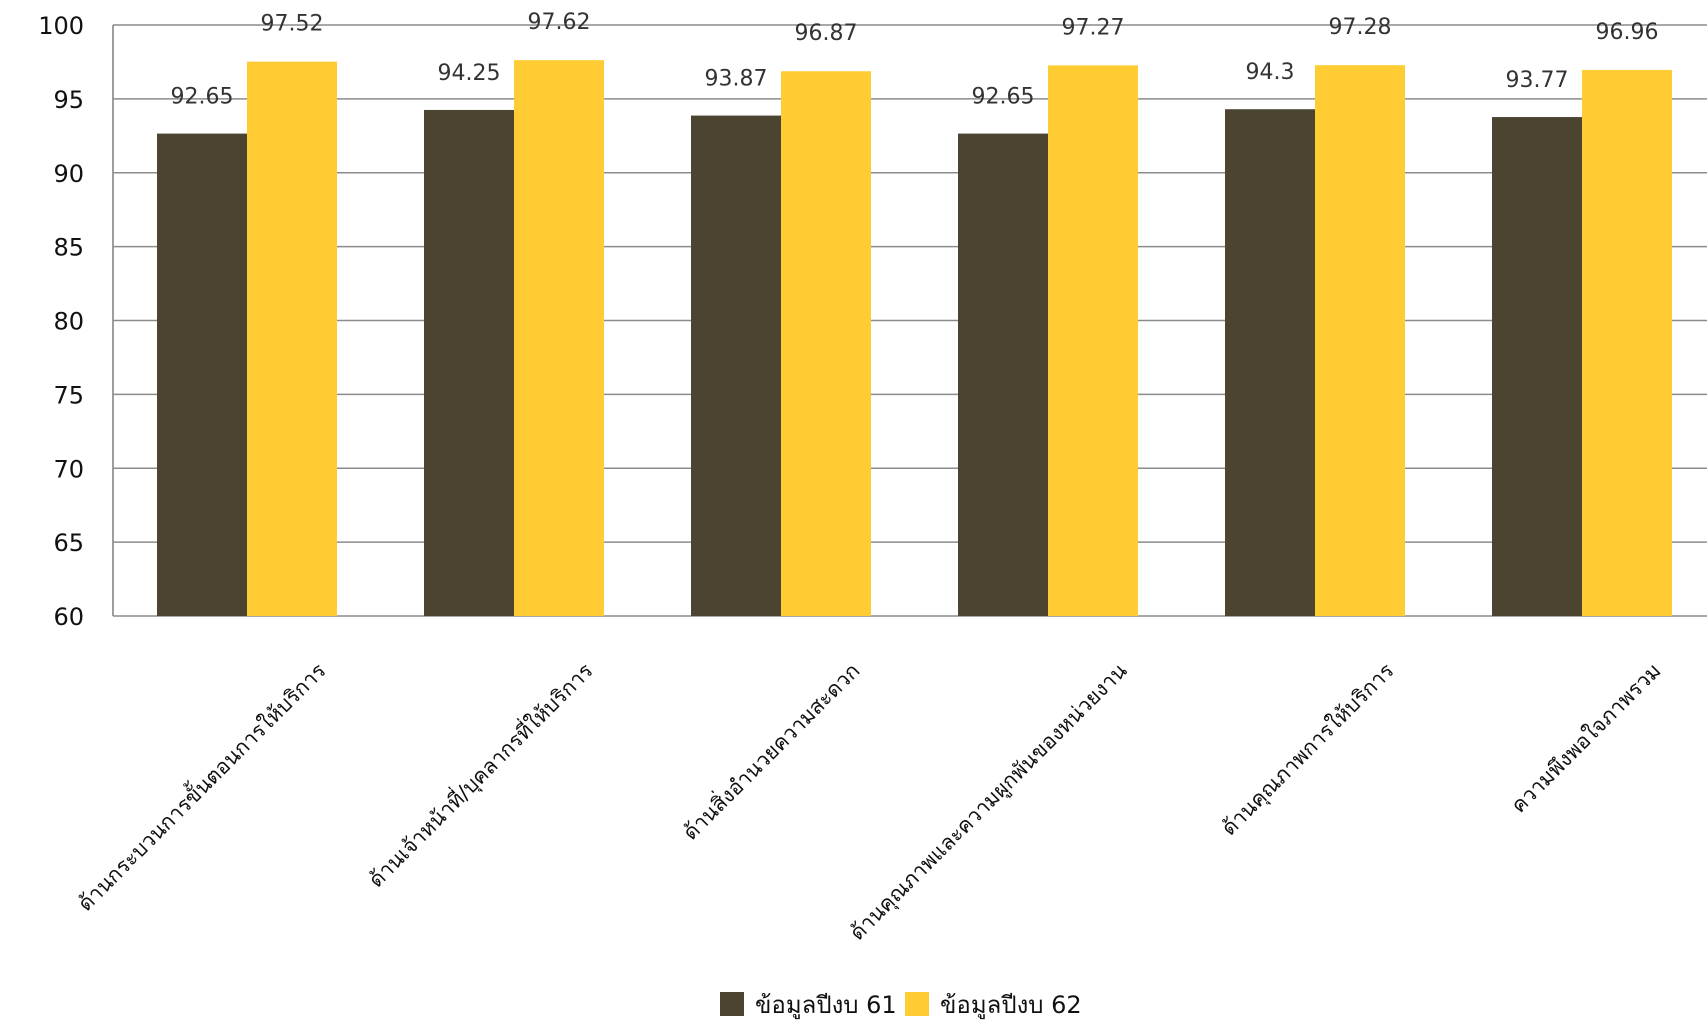 This screenshot has width=1707, height=1027. I want to click on data-label: 94.3, so click(1270, 72).